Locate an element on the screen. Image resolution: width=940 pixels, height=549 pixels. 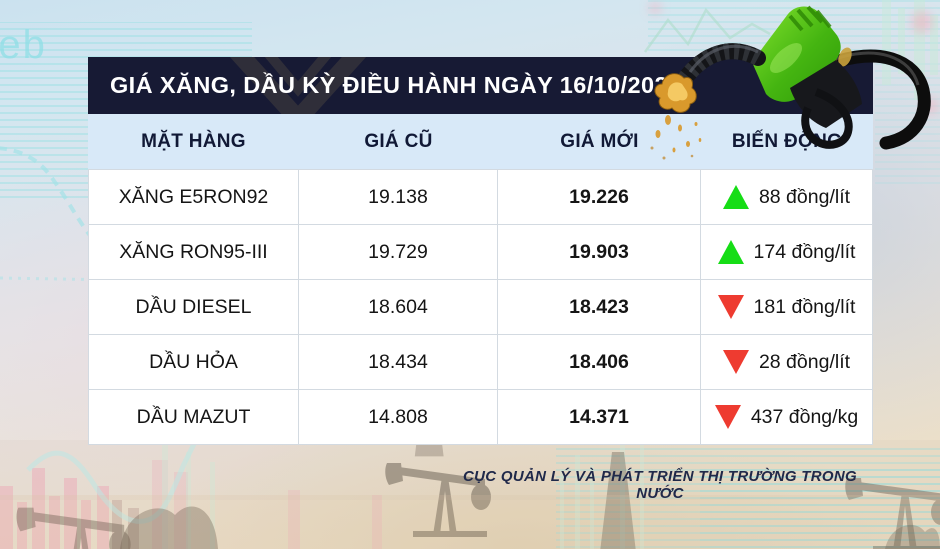
product-cell: XĂNG E5RON92 is located at coordinates (193, 197).